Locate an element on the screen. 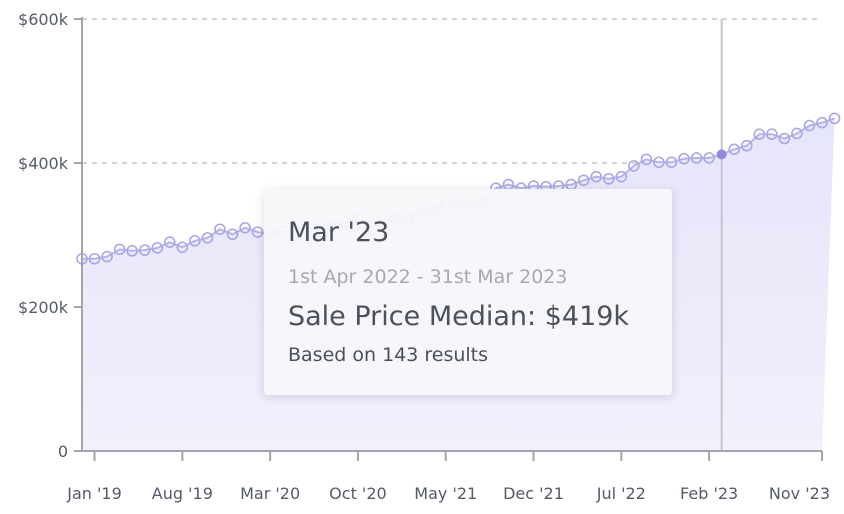  highlighted-point is located at coordinates (721, 154).